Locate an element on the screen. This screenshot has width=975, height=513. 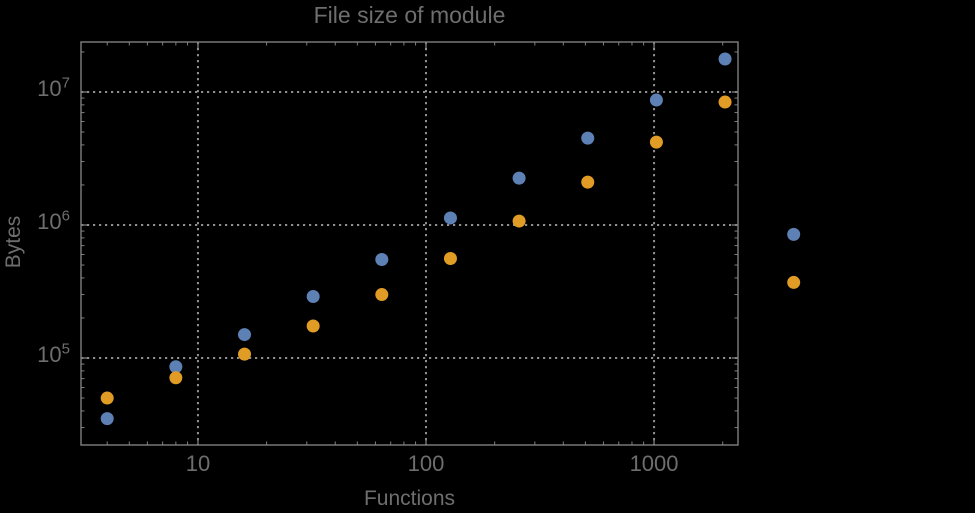
x-tick-label: 1000 is located at coordinates (654, 463).